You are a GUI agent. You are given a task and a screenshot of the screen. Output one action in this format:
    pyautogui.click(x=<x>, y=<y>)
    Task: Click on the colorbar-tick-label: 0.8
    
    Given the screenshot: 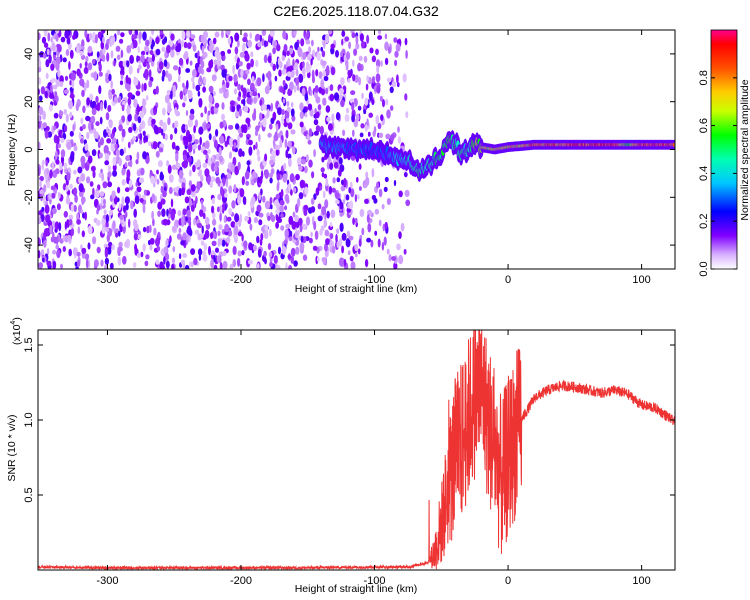 What is the action you would take?
    pyautogui.click(x=704, y=77)
    